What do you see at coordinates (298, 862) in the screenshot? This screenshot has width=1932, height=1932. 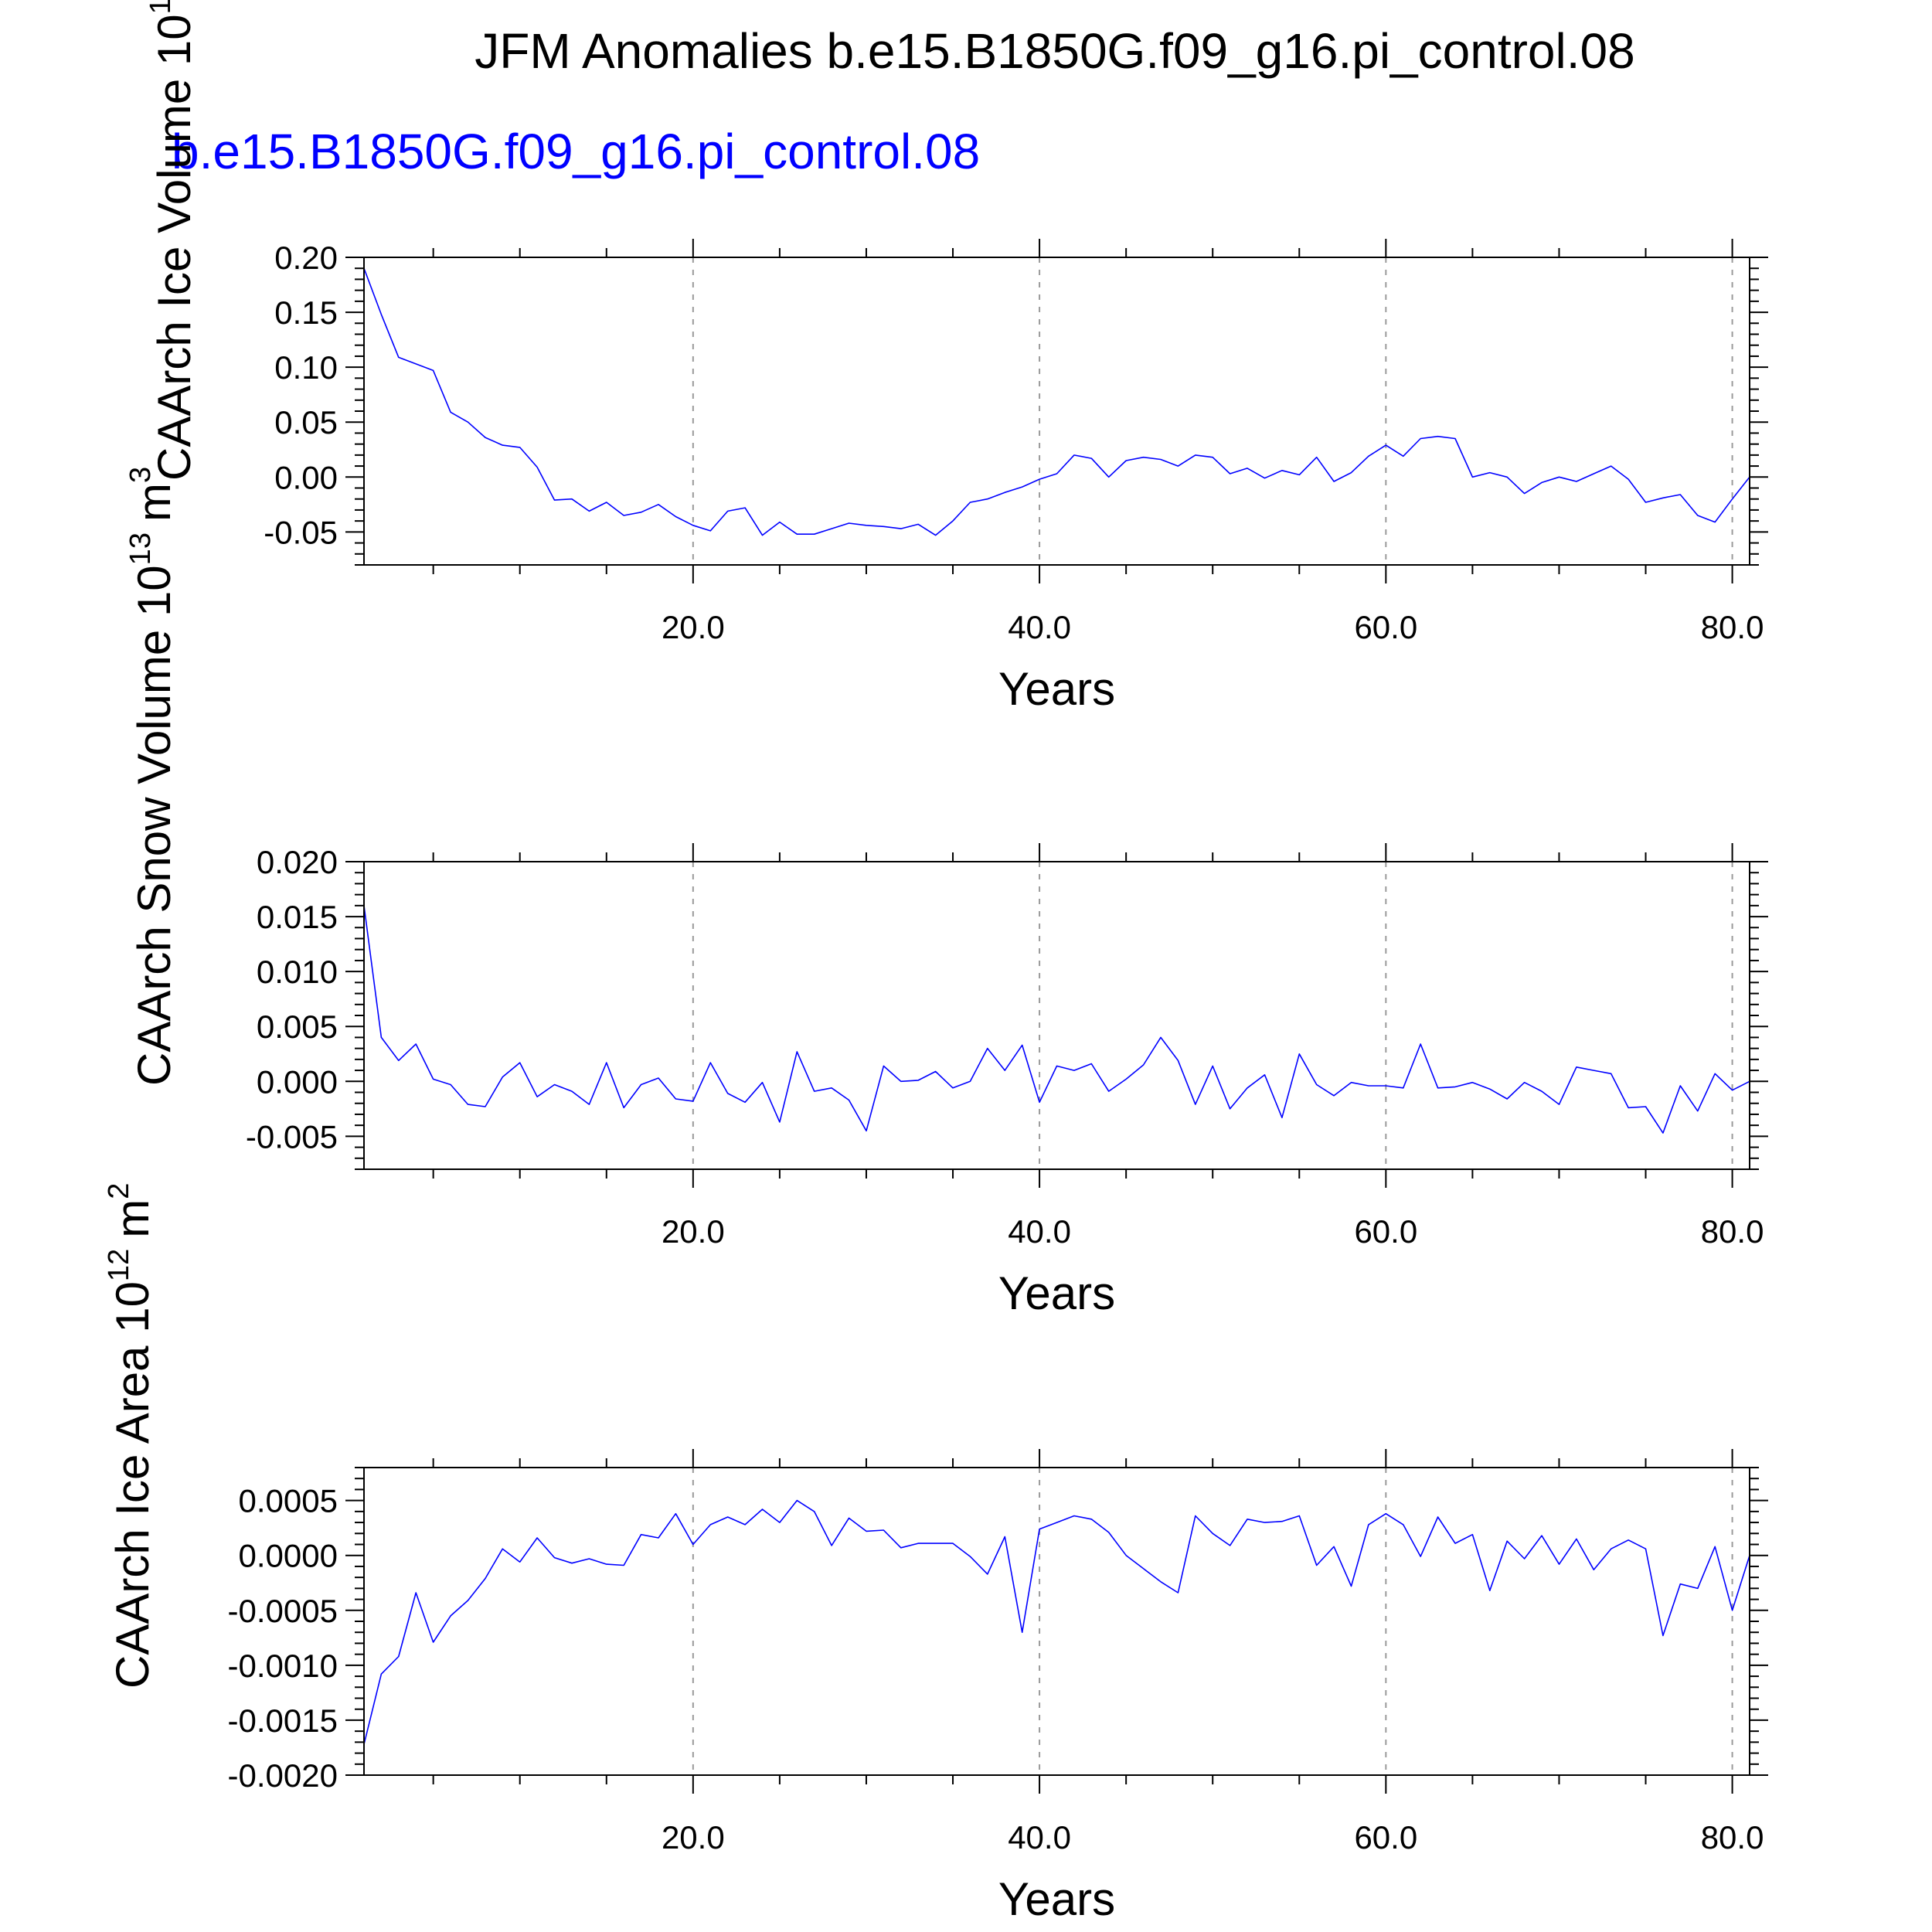 I see `y-tick-label: 0.020` at bounding box center [298, 862].